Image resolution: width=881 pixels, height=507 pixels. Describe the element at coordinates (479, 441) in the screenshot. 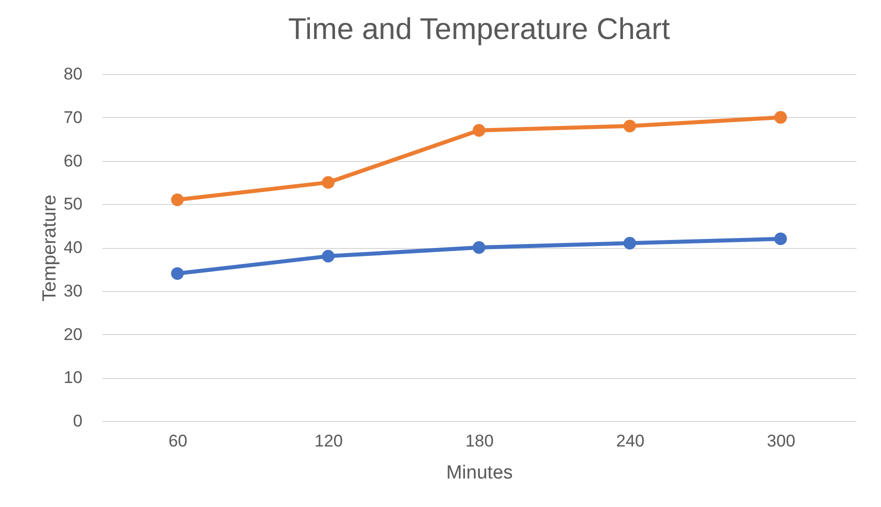

I see `x-tick-label: 180` at that location.